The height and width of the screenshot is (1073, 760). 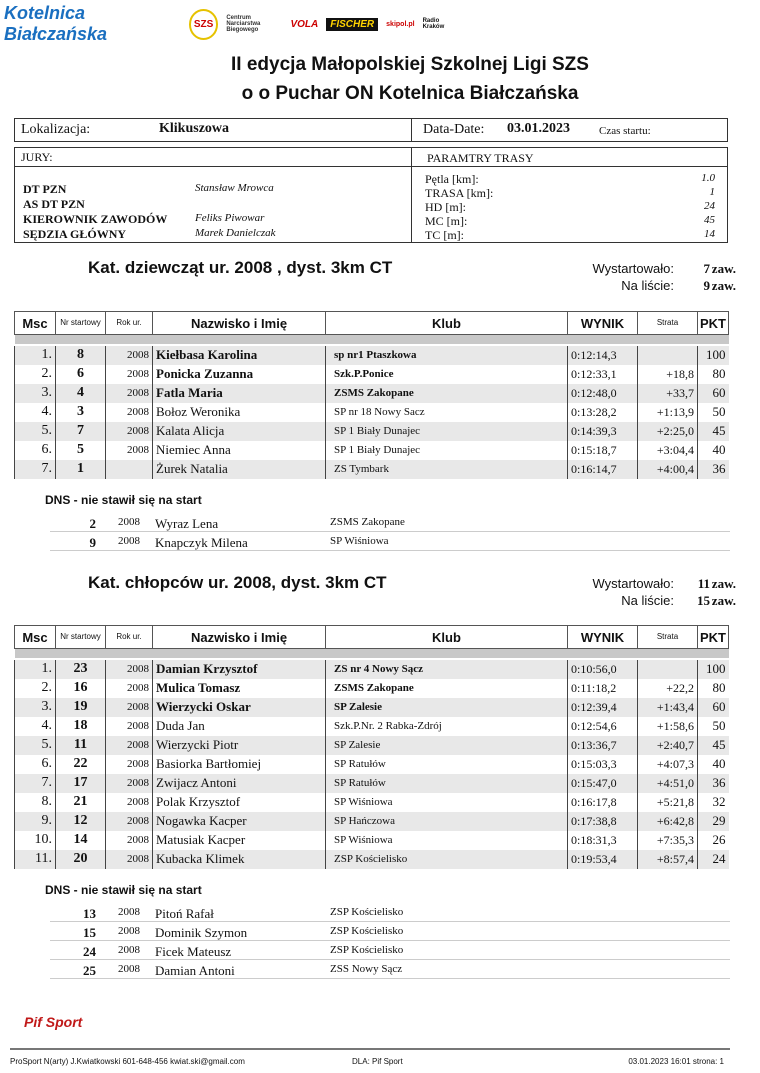 What do you see at coordinates (234, 188) in the screenshot?
I see `jury-name: Stansław Mrowca` at bounding box center [234, 188].